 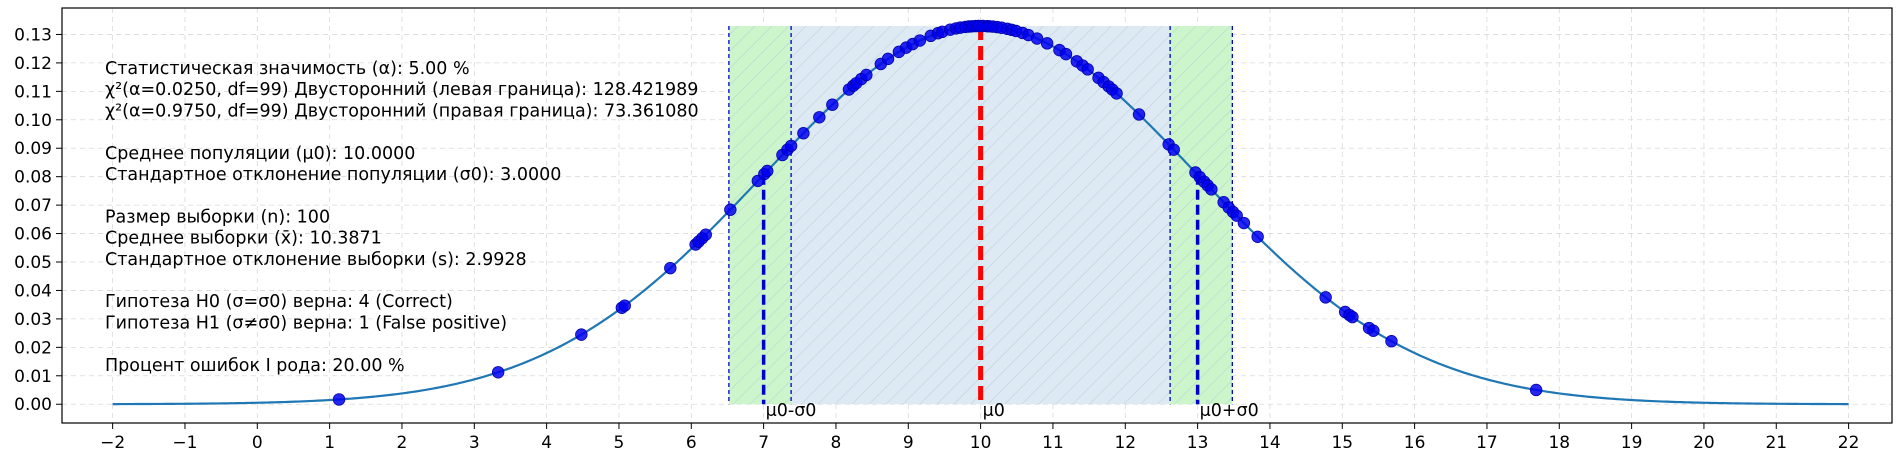 I want to click on stats-line: Гипотеза H0 (σ=σ0) верна: 4 (Correct), so click(x=279, y=302).